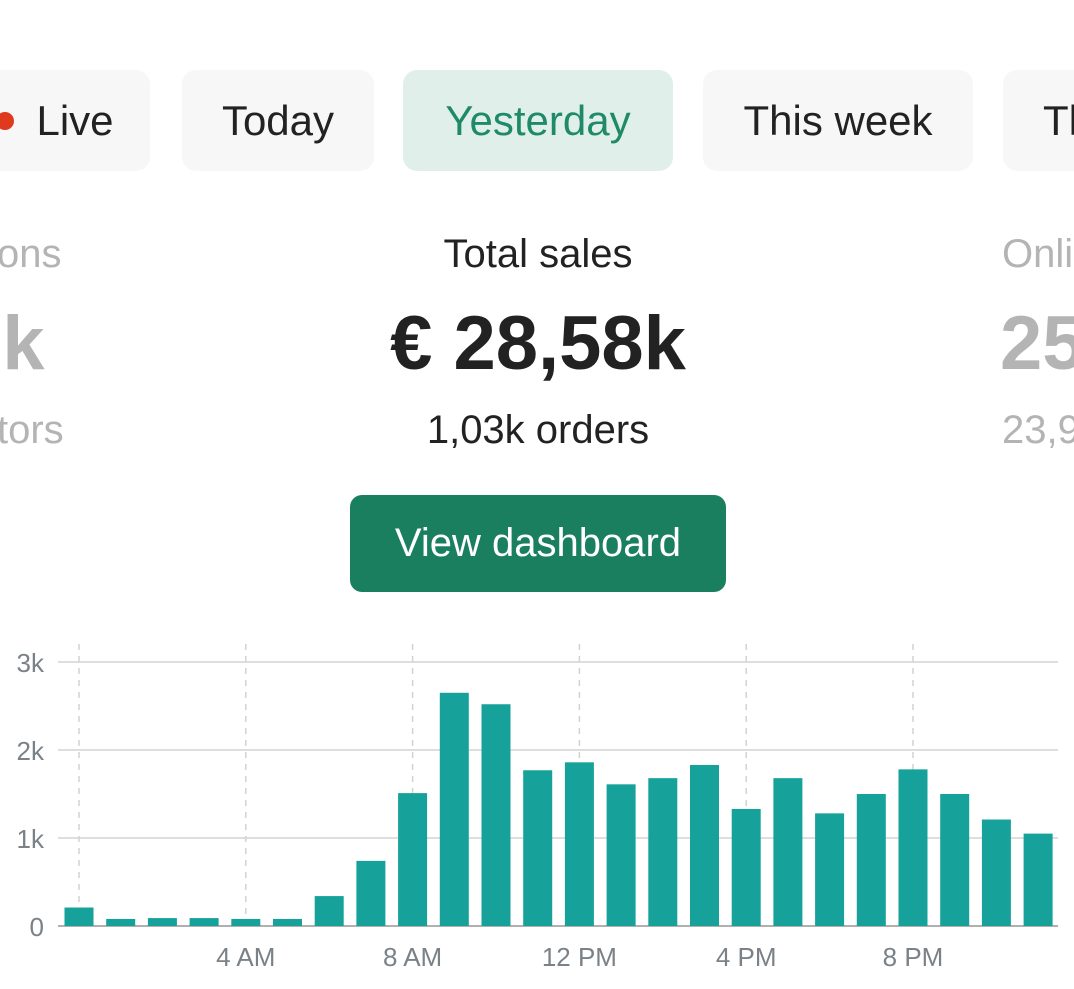 The height and width of the screenshot is (989, 1074). Describe the element at coordinates (746, 957) in the screenshot. I see `x-tick-label: 4 PM` at that location.